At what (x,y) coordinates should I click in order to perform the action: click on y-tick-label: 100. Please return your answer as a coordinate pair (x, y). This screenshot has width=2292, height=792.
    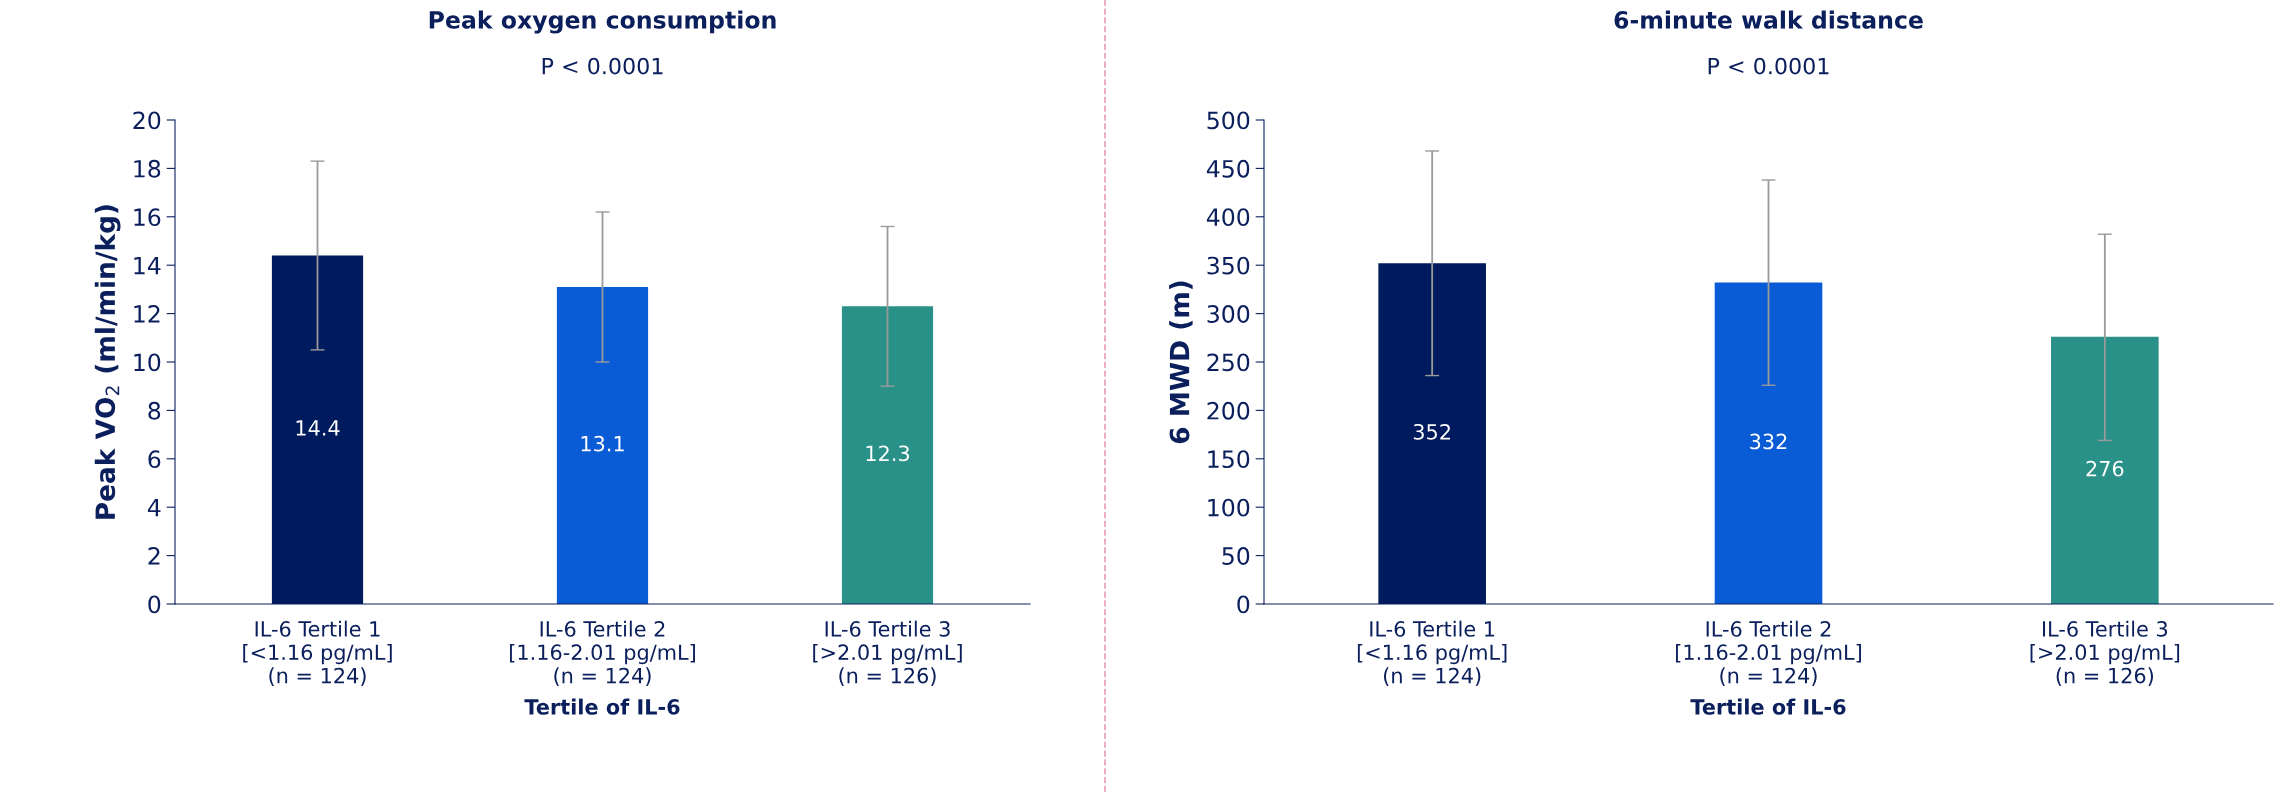
    Looking at the image, I should click on (1229, 507).